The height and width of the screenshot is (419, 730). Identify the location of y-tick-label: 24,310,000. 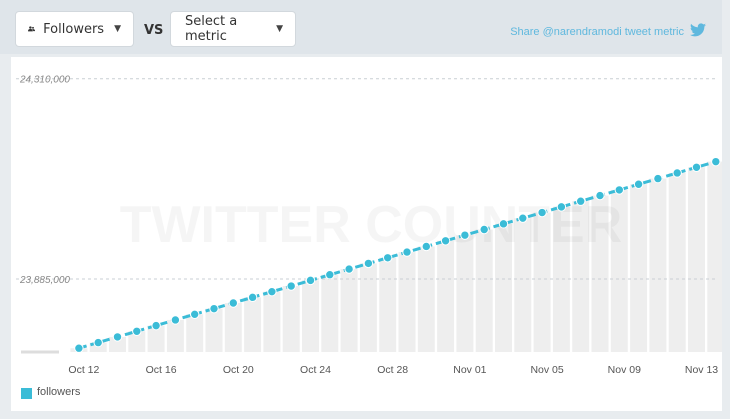
(44, 80).